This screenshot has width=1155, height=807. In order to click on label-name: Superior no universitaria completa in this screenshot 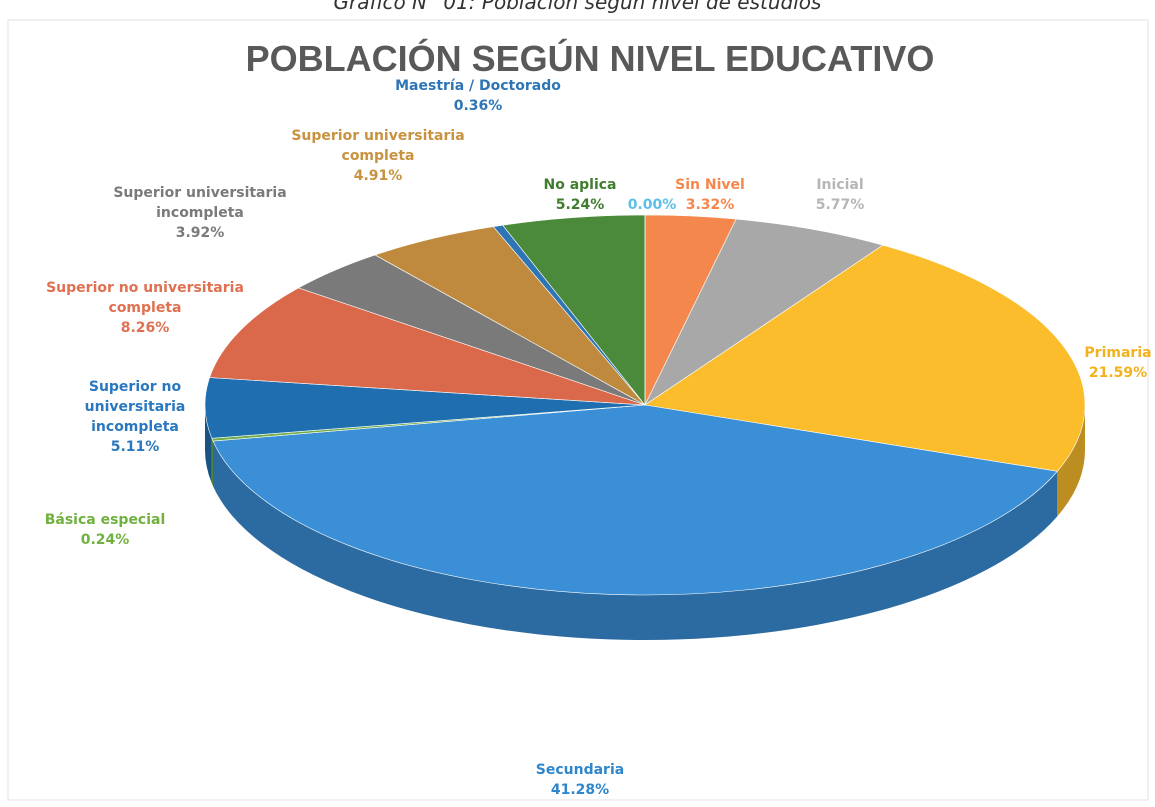, I will do `click(145, 298)`.